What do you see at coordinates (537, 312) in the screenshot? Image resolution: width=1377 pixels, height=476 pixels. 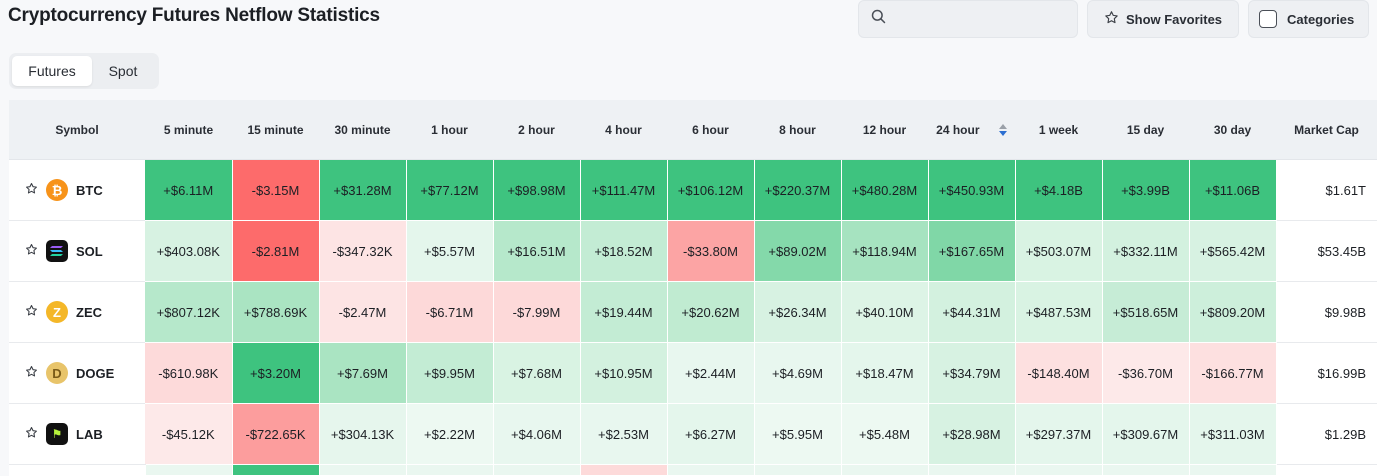 I see `netflow-cell: -$7.99M` at bounding box center [537, 312].